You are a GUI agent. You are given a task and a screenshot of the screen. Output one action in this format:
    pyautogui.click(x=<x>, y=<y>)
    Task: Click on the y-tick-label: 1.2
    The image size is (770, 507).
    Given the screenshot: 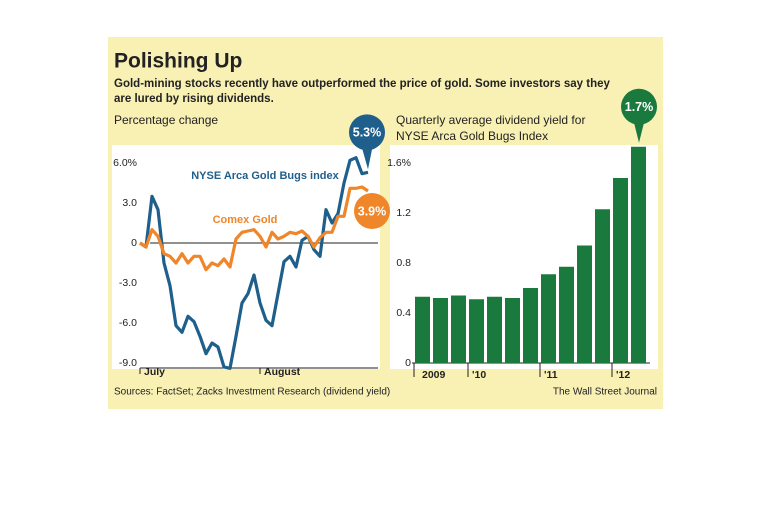 What is the action you would take?
    pyautogui.click(x=403, y=213)
    